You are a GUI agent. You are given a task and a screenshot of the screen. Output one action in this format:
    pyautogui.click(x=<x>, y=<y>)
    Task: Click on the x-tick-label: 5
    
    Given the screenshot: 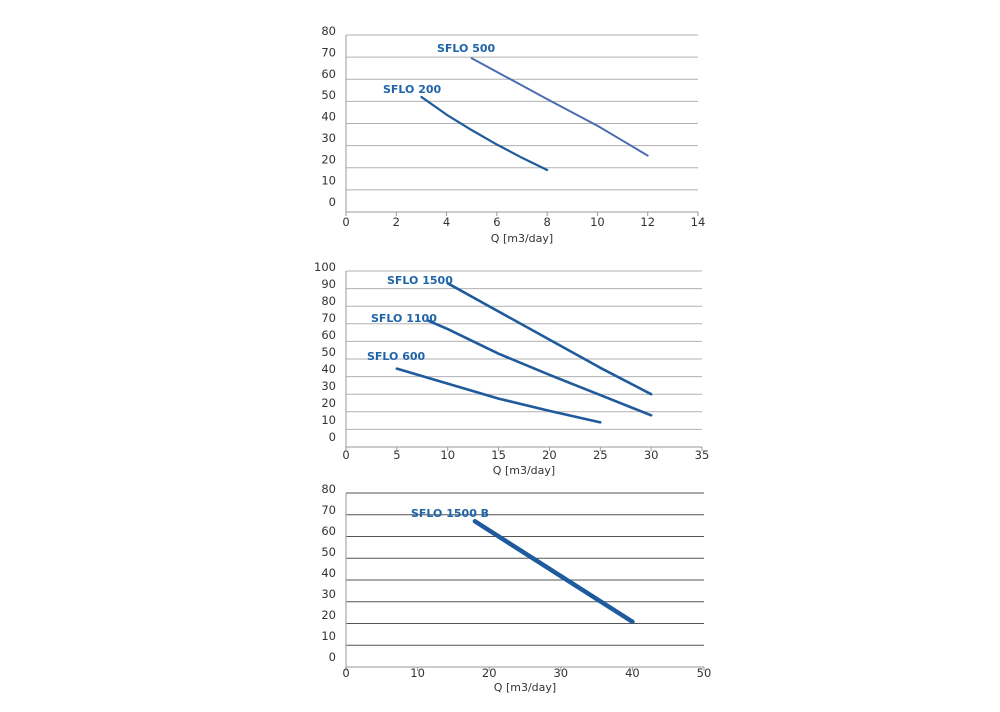 What is the action you would take?
    pyautogui.click(x=396, y=455)
    